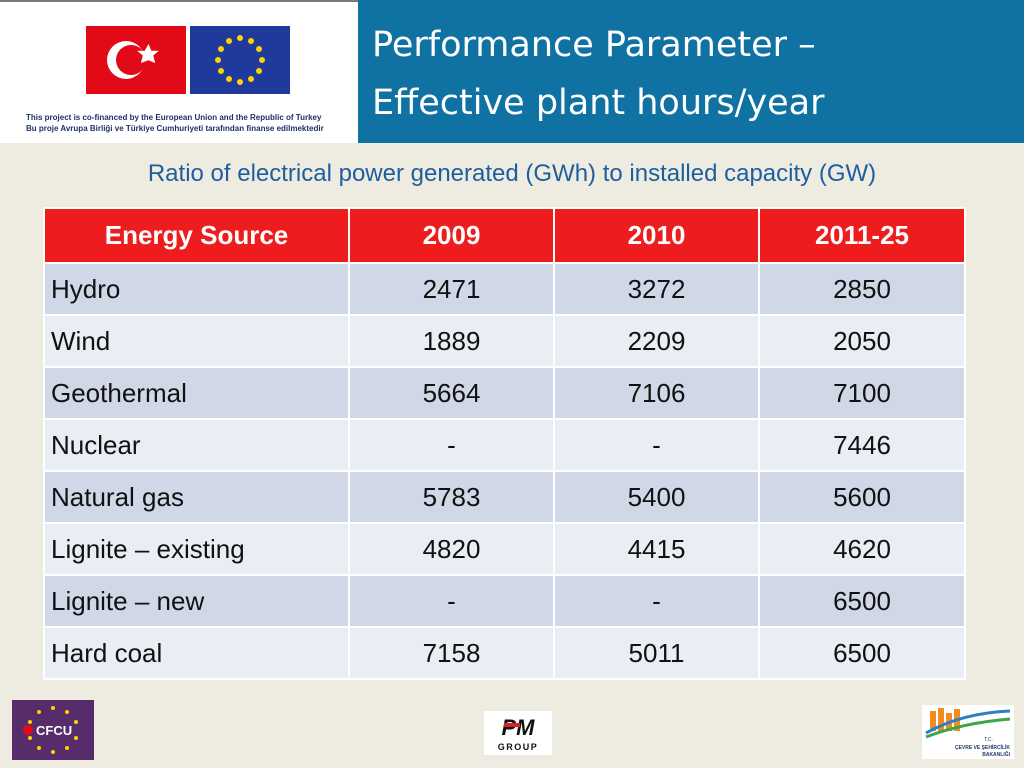 The width and height of the screenshot is (1024, 768). Describe the element at coordinates (862, 341) in the screenshot. I see `value-2011-25-cell: 2050` at that location.